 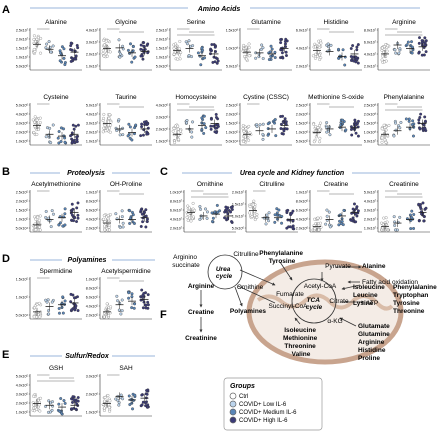 What do you see at coordinates (176, 229) in the screenshot?
I see `tick-label-ornithine: 2.0x10⁷` at bounding box center [176, 229].